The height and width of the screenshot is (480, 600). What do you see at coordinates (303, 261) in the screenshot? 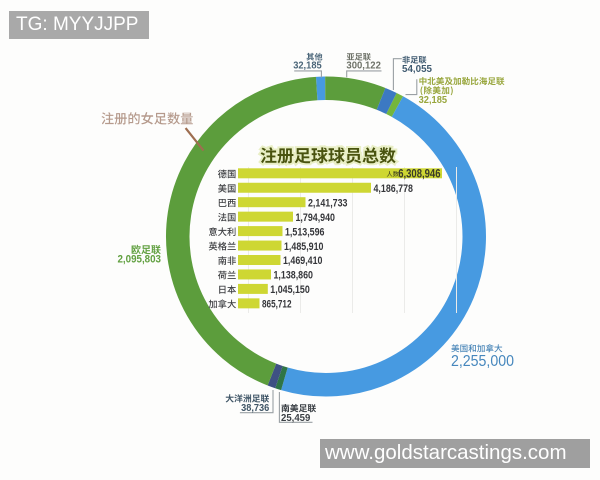
I see `svg-text: 1,469,410` at bounding box center [303, 261].